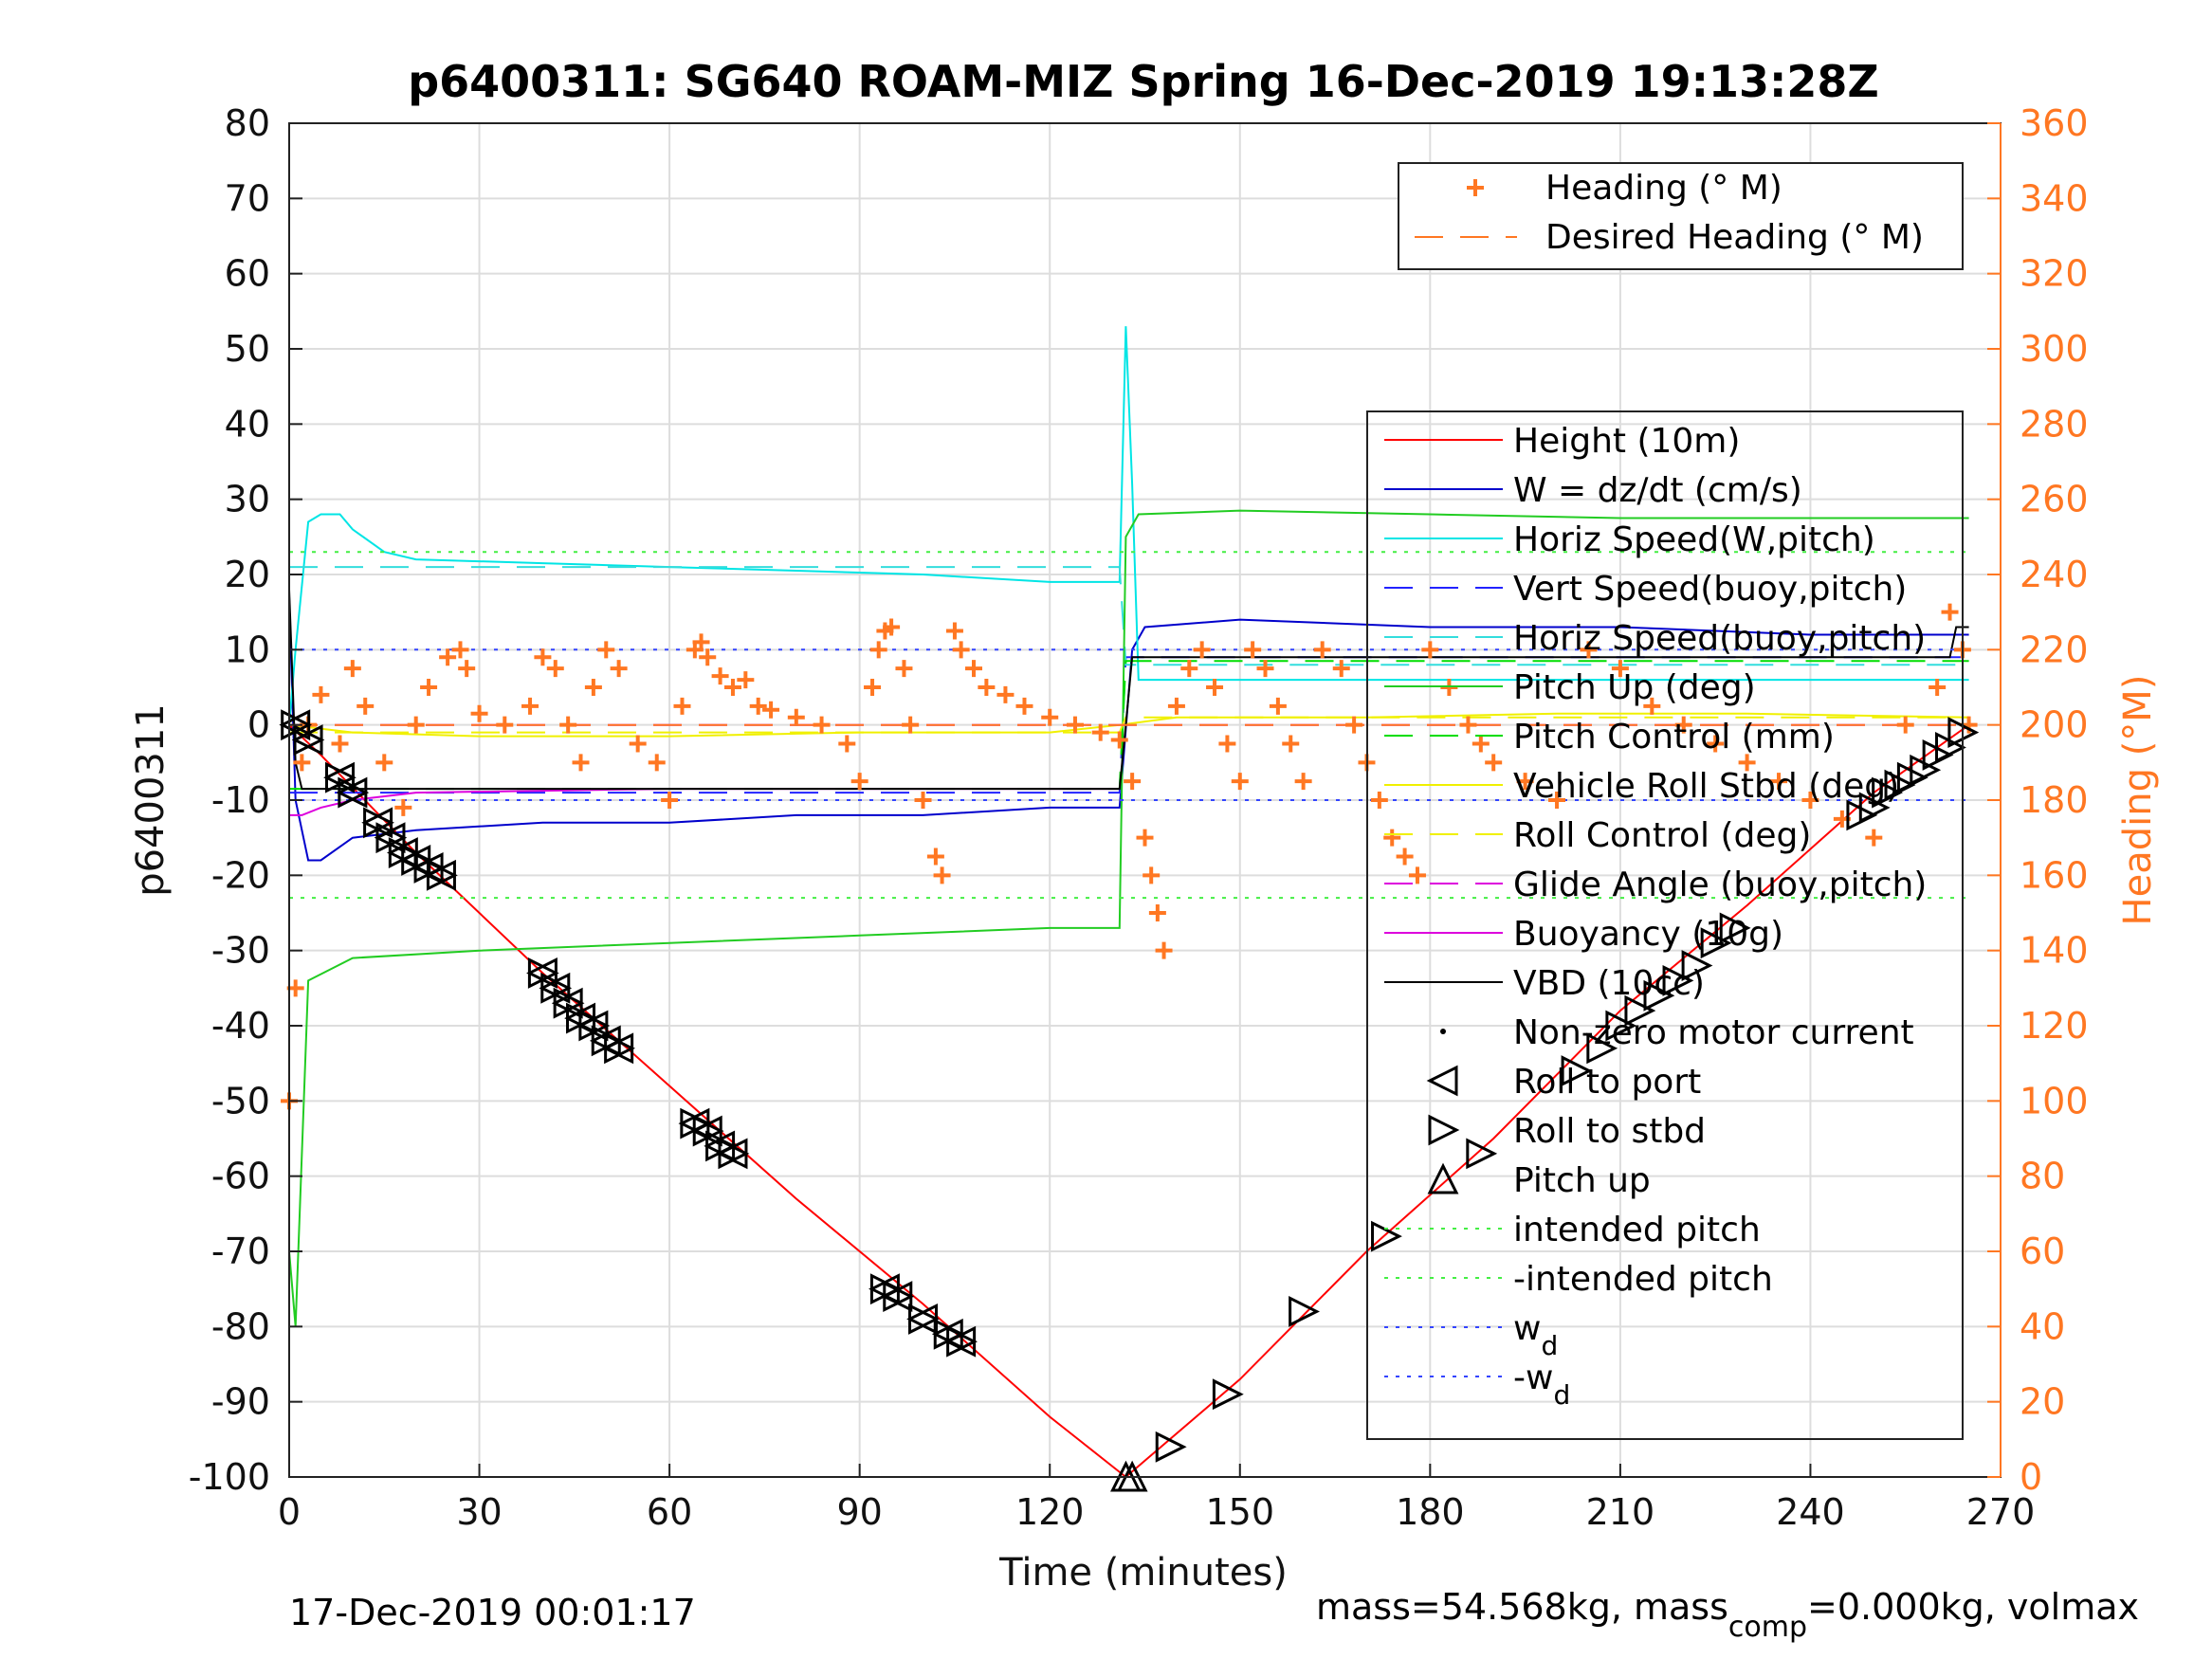 The image size is (2212, 1659). Describe the element at coordinates (1663, 188) in the screenshot. I see `legend-top-label: Heading (° M)` at that location.